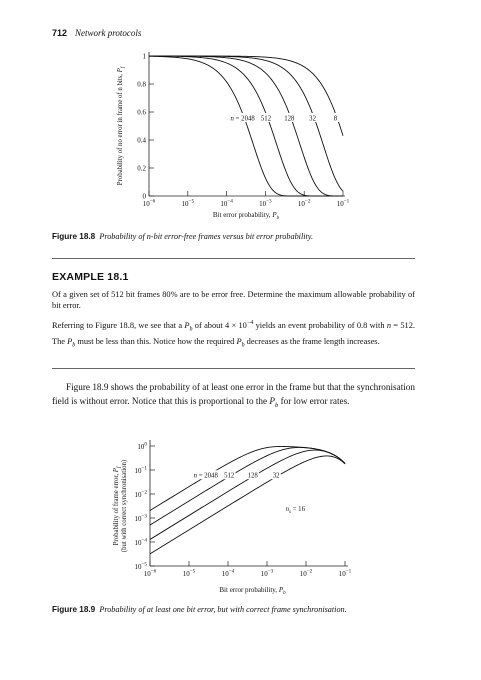  I want to click on y-axis-label-line2: (but with correct synchronisation), so click(124, 506).